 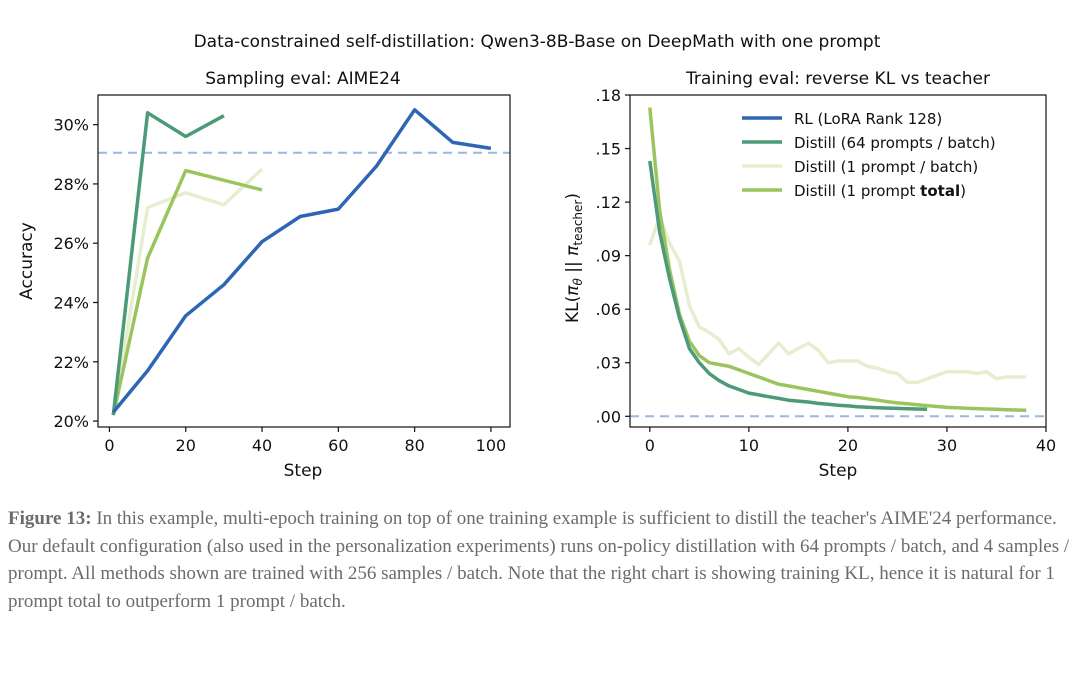 I want to click on caption-label: Figure 13:, so click(x=50, y=518).